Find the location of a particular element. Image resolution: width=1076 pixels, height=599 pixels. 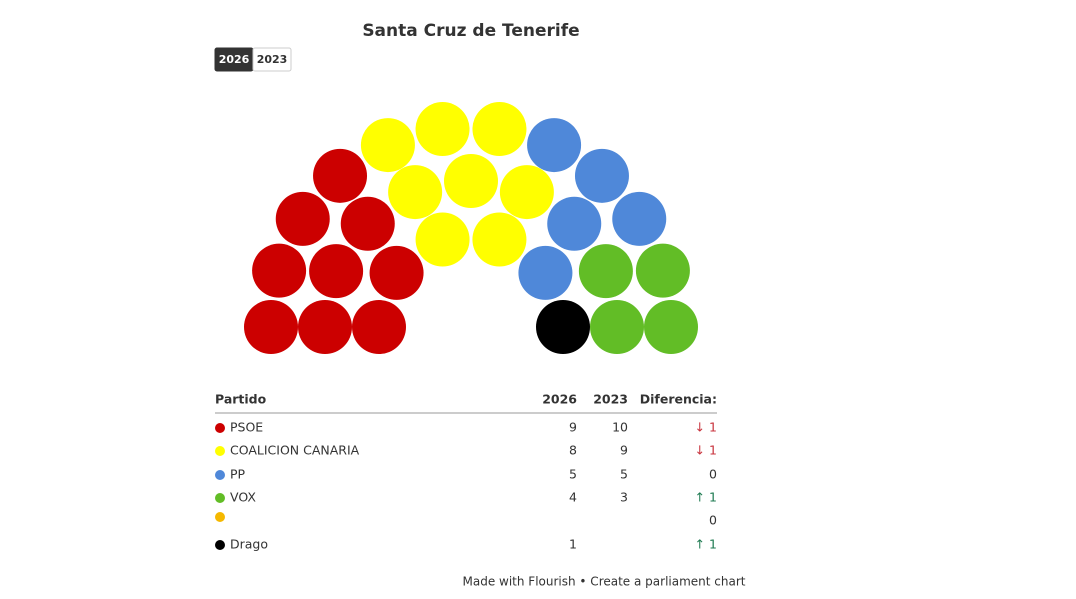

party-name: PSOE is located at coordinates (246, 427).